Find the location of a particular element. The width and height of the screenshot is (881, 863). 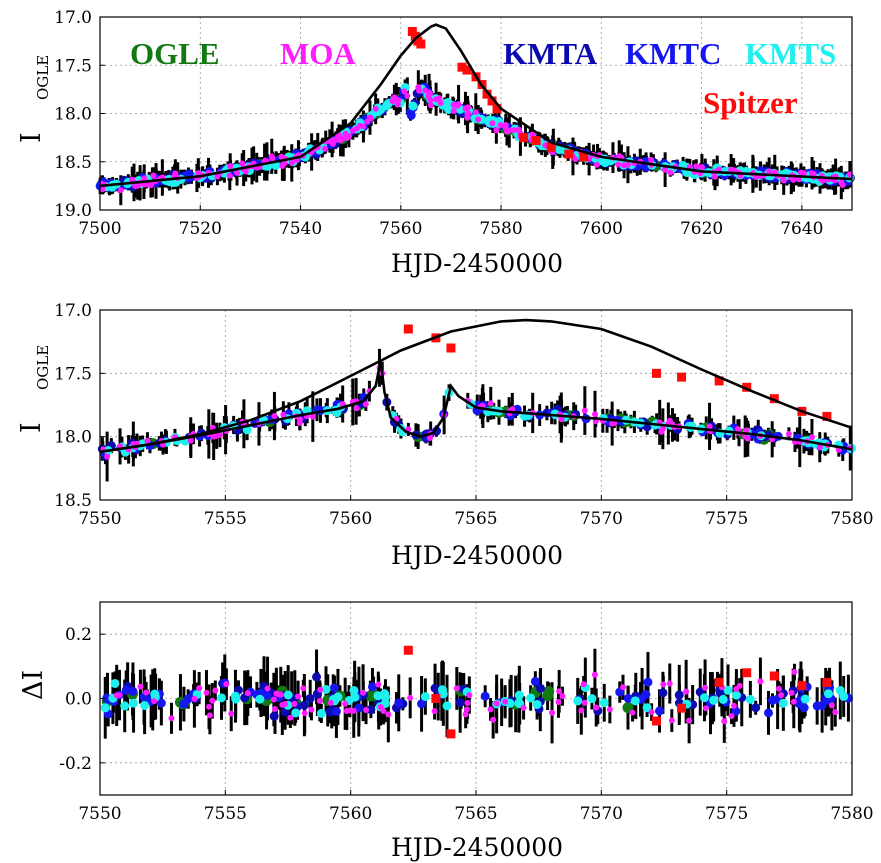

x-tick-label: 7550 is located at coordinates (99, 814).